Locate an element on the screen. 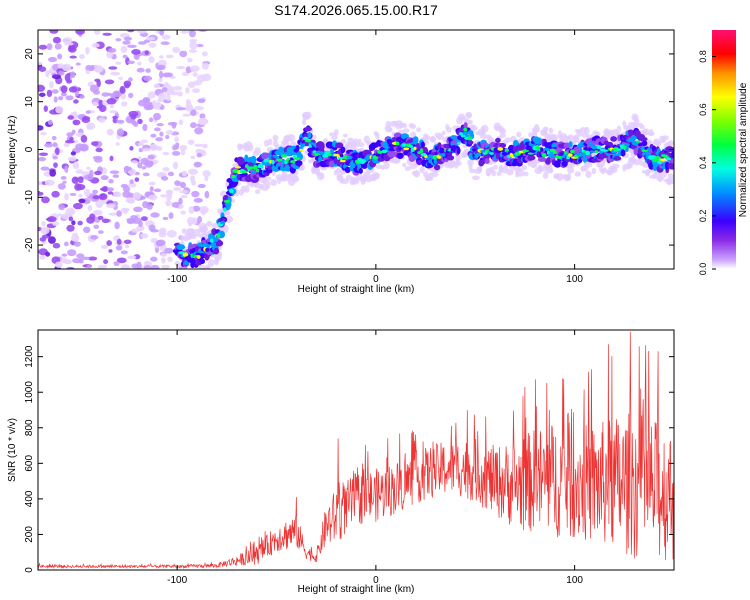 Image resolution: width=750 pixels, height=600 pixels. y-tick-label: 1000 is located at coordinates (29, 392).